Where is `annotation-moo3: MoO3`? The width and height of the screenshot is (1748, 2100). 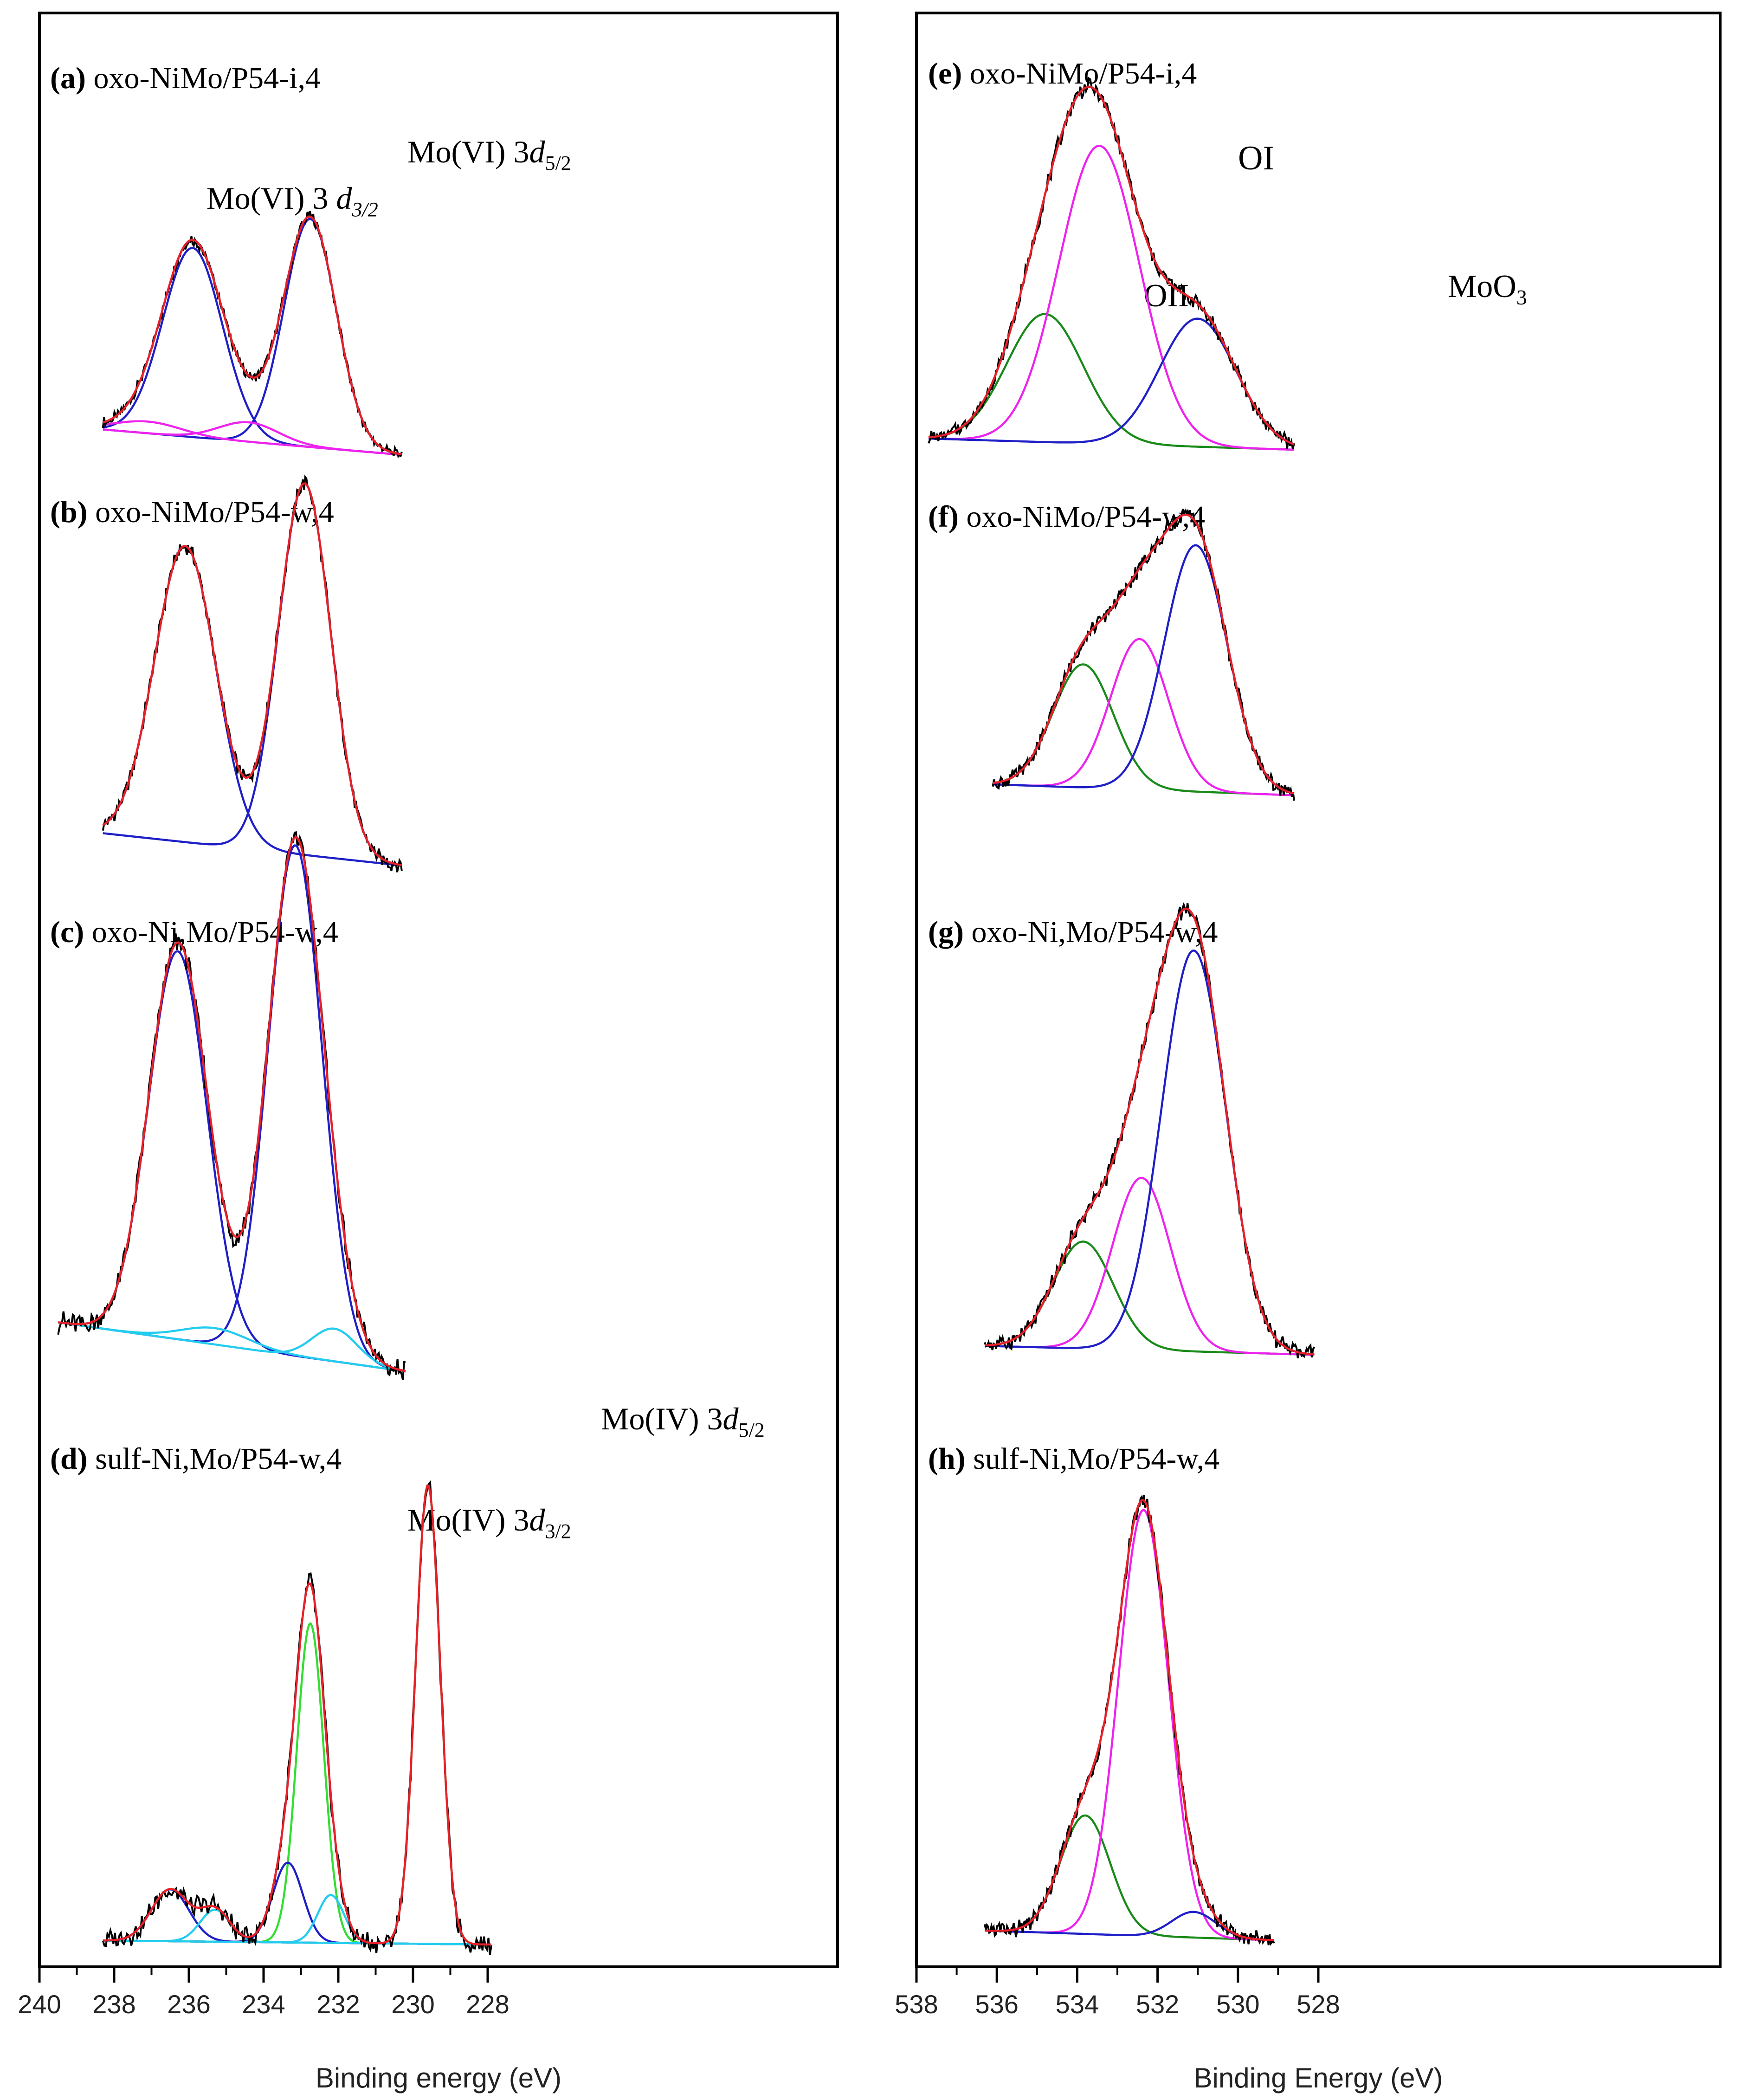 annotation-moo3: MoO3 is located at coordinates (1487, 289).